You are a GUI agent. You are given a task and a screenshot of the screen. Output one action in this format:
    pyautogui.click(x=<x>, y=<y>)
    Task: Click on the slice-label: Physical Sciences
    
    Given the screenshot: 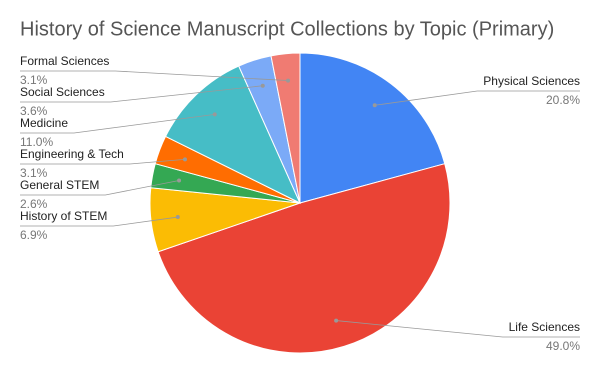 What is the action you would take?
    pyautogui.click(x=531, y=81)
    